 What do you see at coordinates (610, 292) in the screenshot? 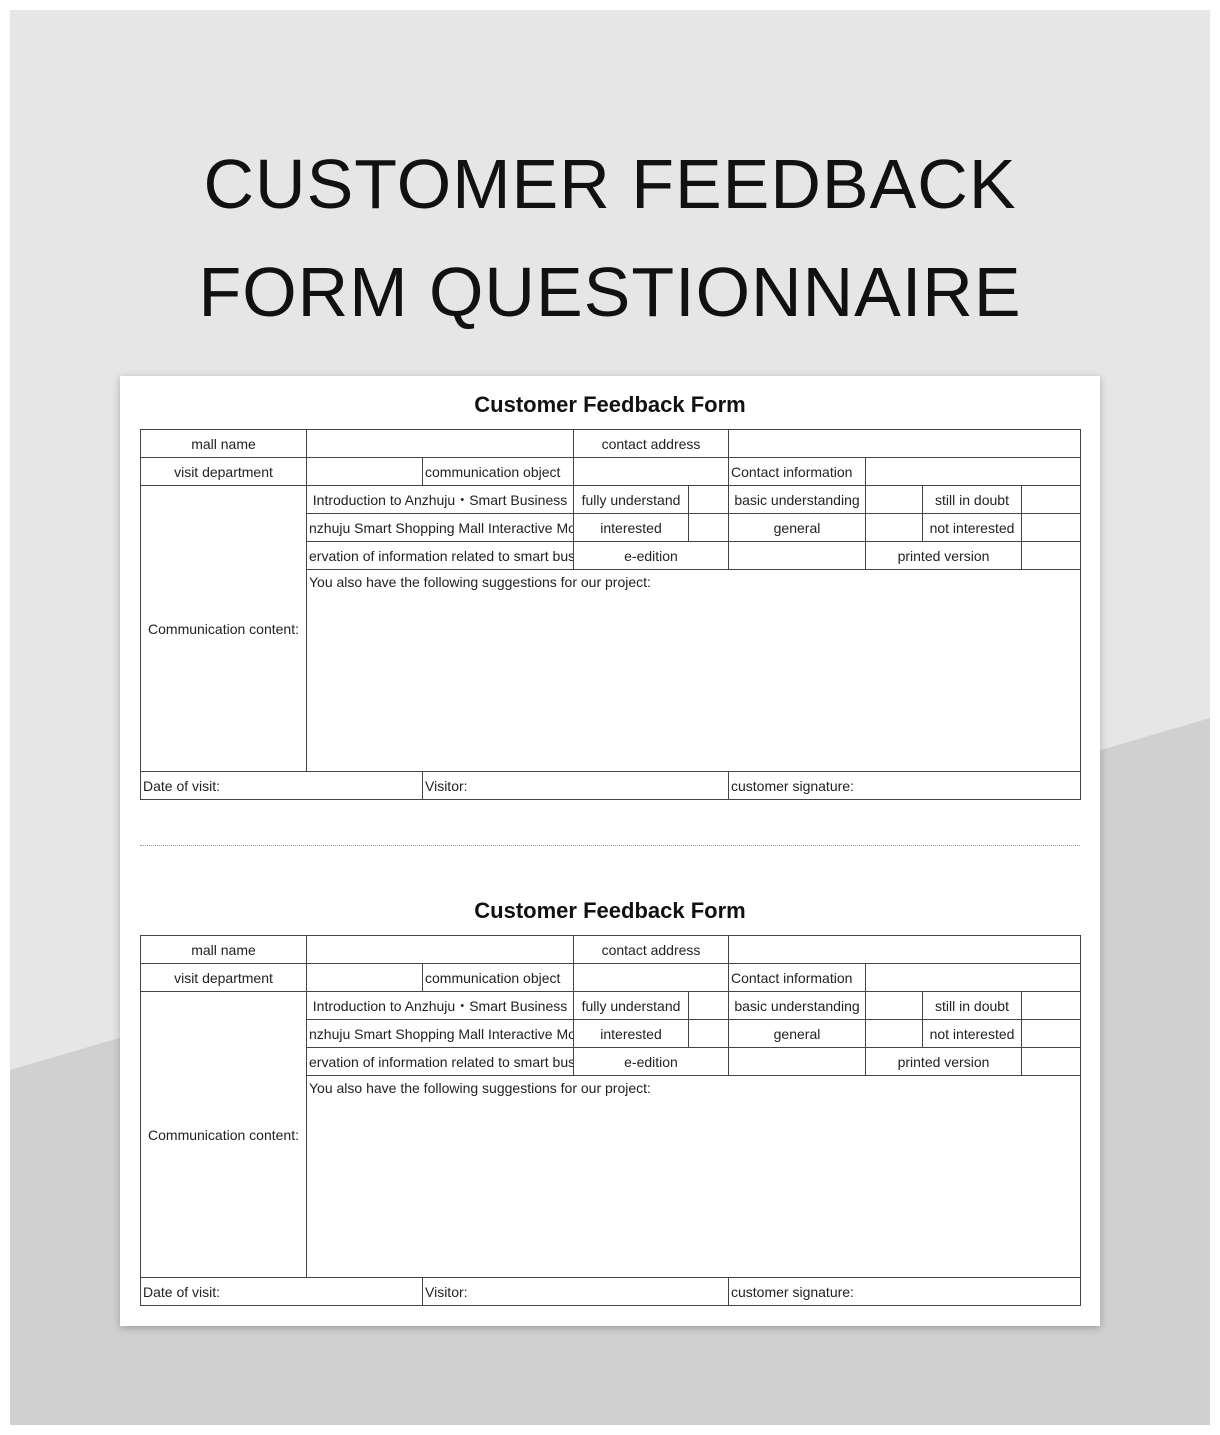
I see `title-line-2: FORM QUESTIONNAIRE` at bounding box center [610, 292].